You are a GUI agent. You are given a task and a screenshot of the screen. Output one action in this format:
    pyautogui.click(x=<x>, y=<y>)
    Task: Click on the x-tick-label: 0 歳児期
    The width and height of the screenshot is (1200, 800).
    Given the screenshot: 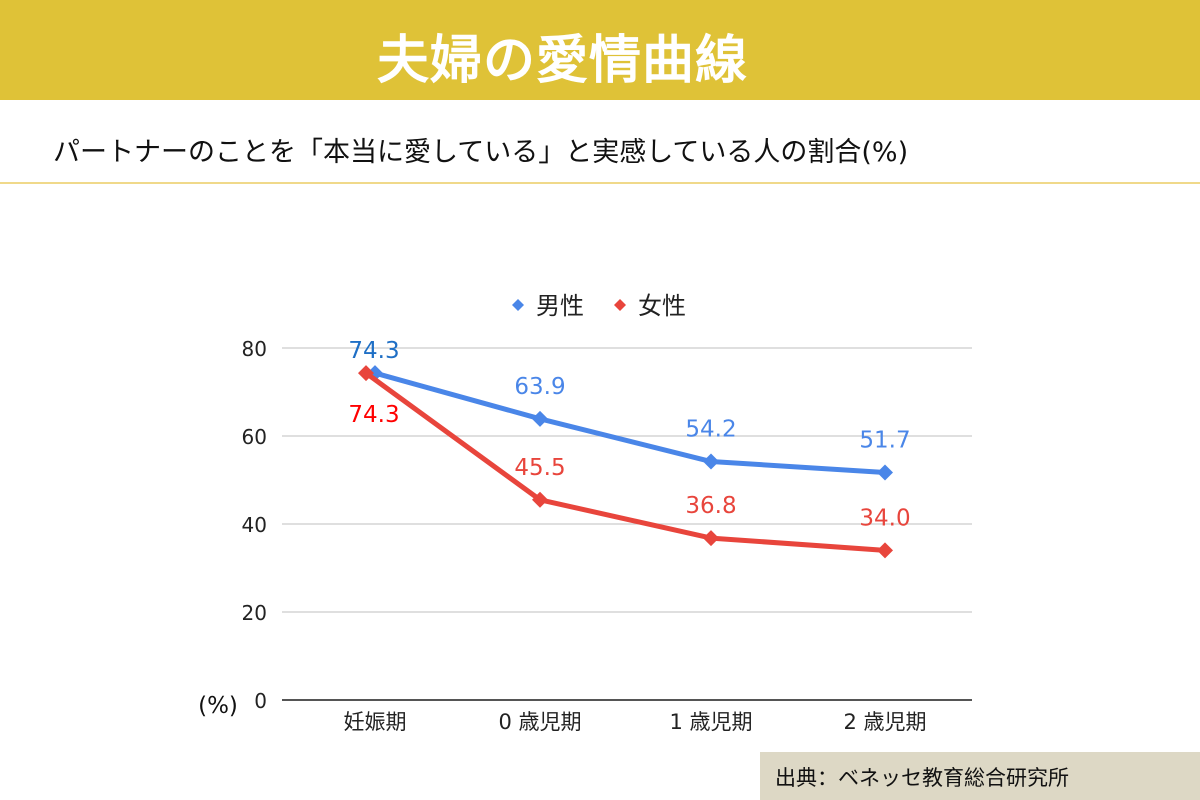 What is the action you would take?
    pyautogui.click(x=539, y=722)
    